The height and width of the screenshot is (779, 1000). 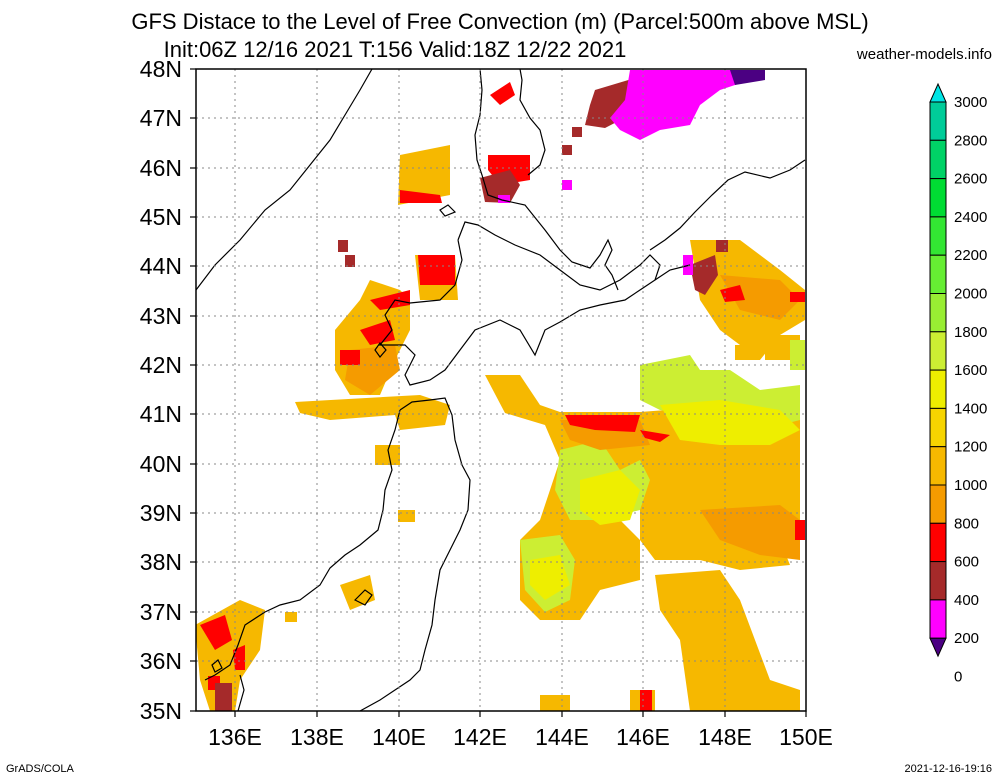 What do you see at coordinates (966, 523) in the screenshot?
I see `colorbar-label: 800` at bounding box center [966, 523].